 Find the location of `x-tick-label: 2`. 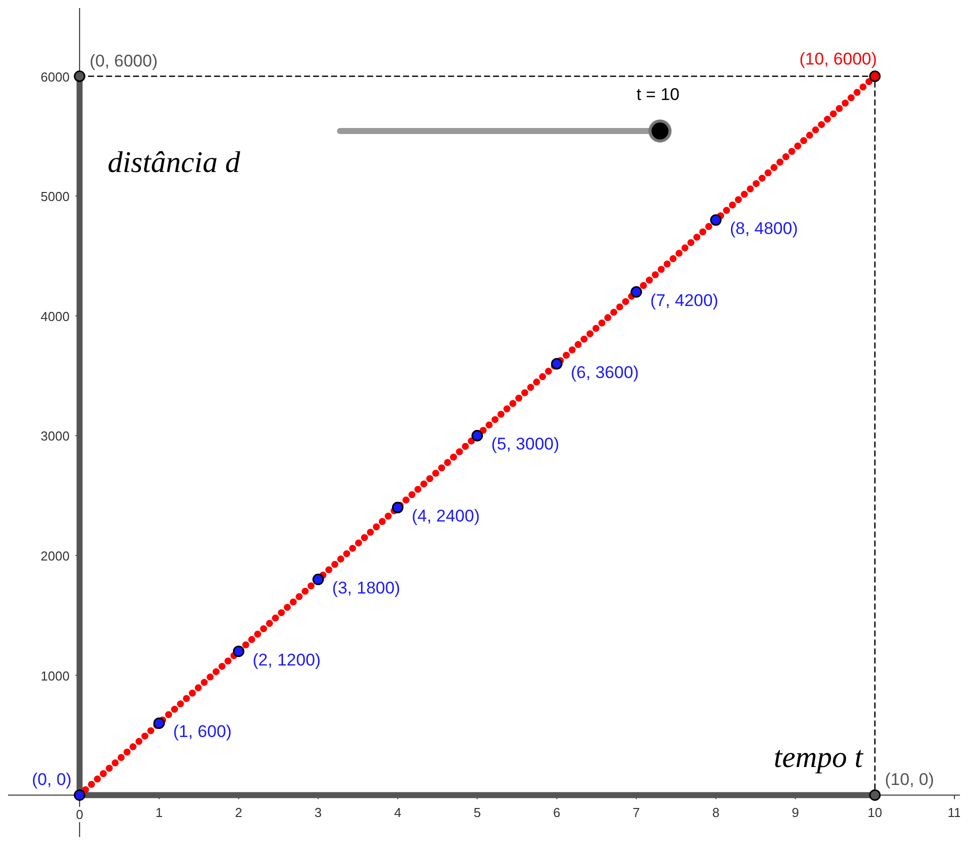

x-tick-label: 2 is located at coordinates (238, 812).